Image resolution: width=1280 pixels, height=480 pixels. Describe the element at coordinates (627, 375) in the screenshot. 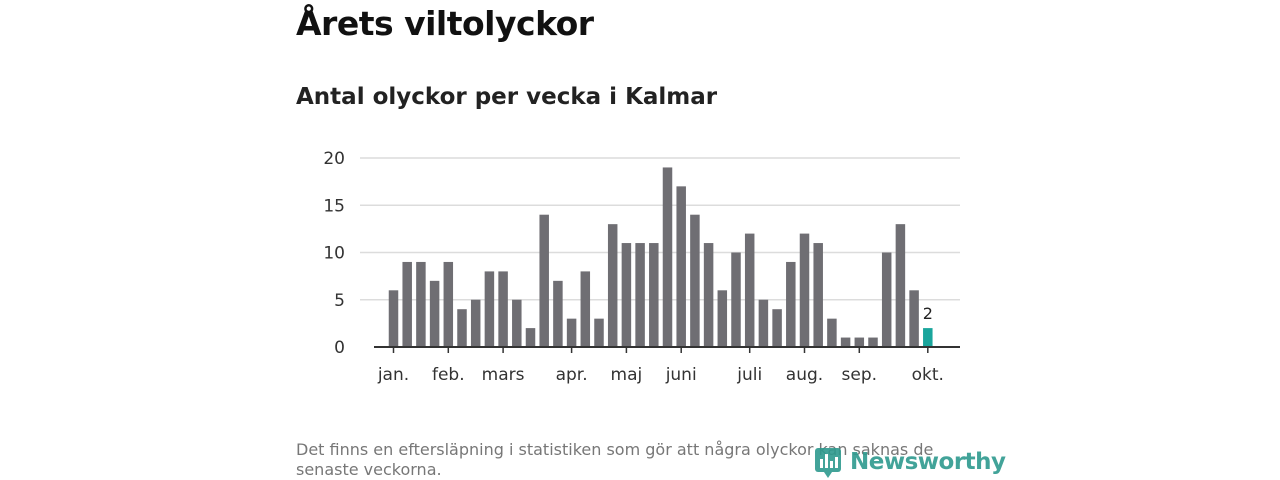

I see `x-tick-label-maj: maj` at that location.